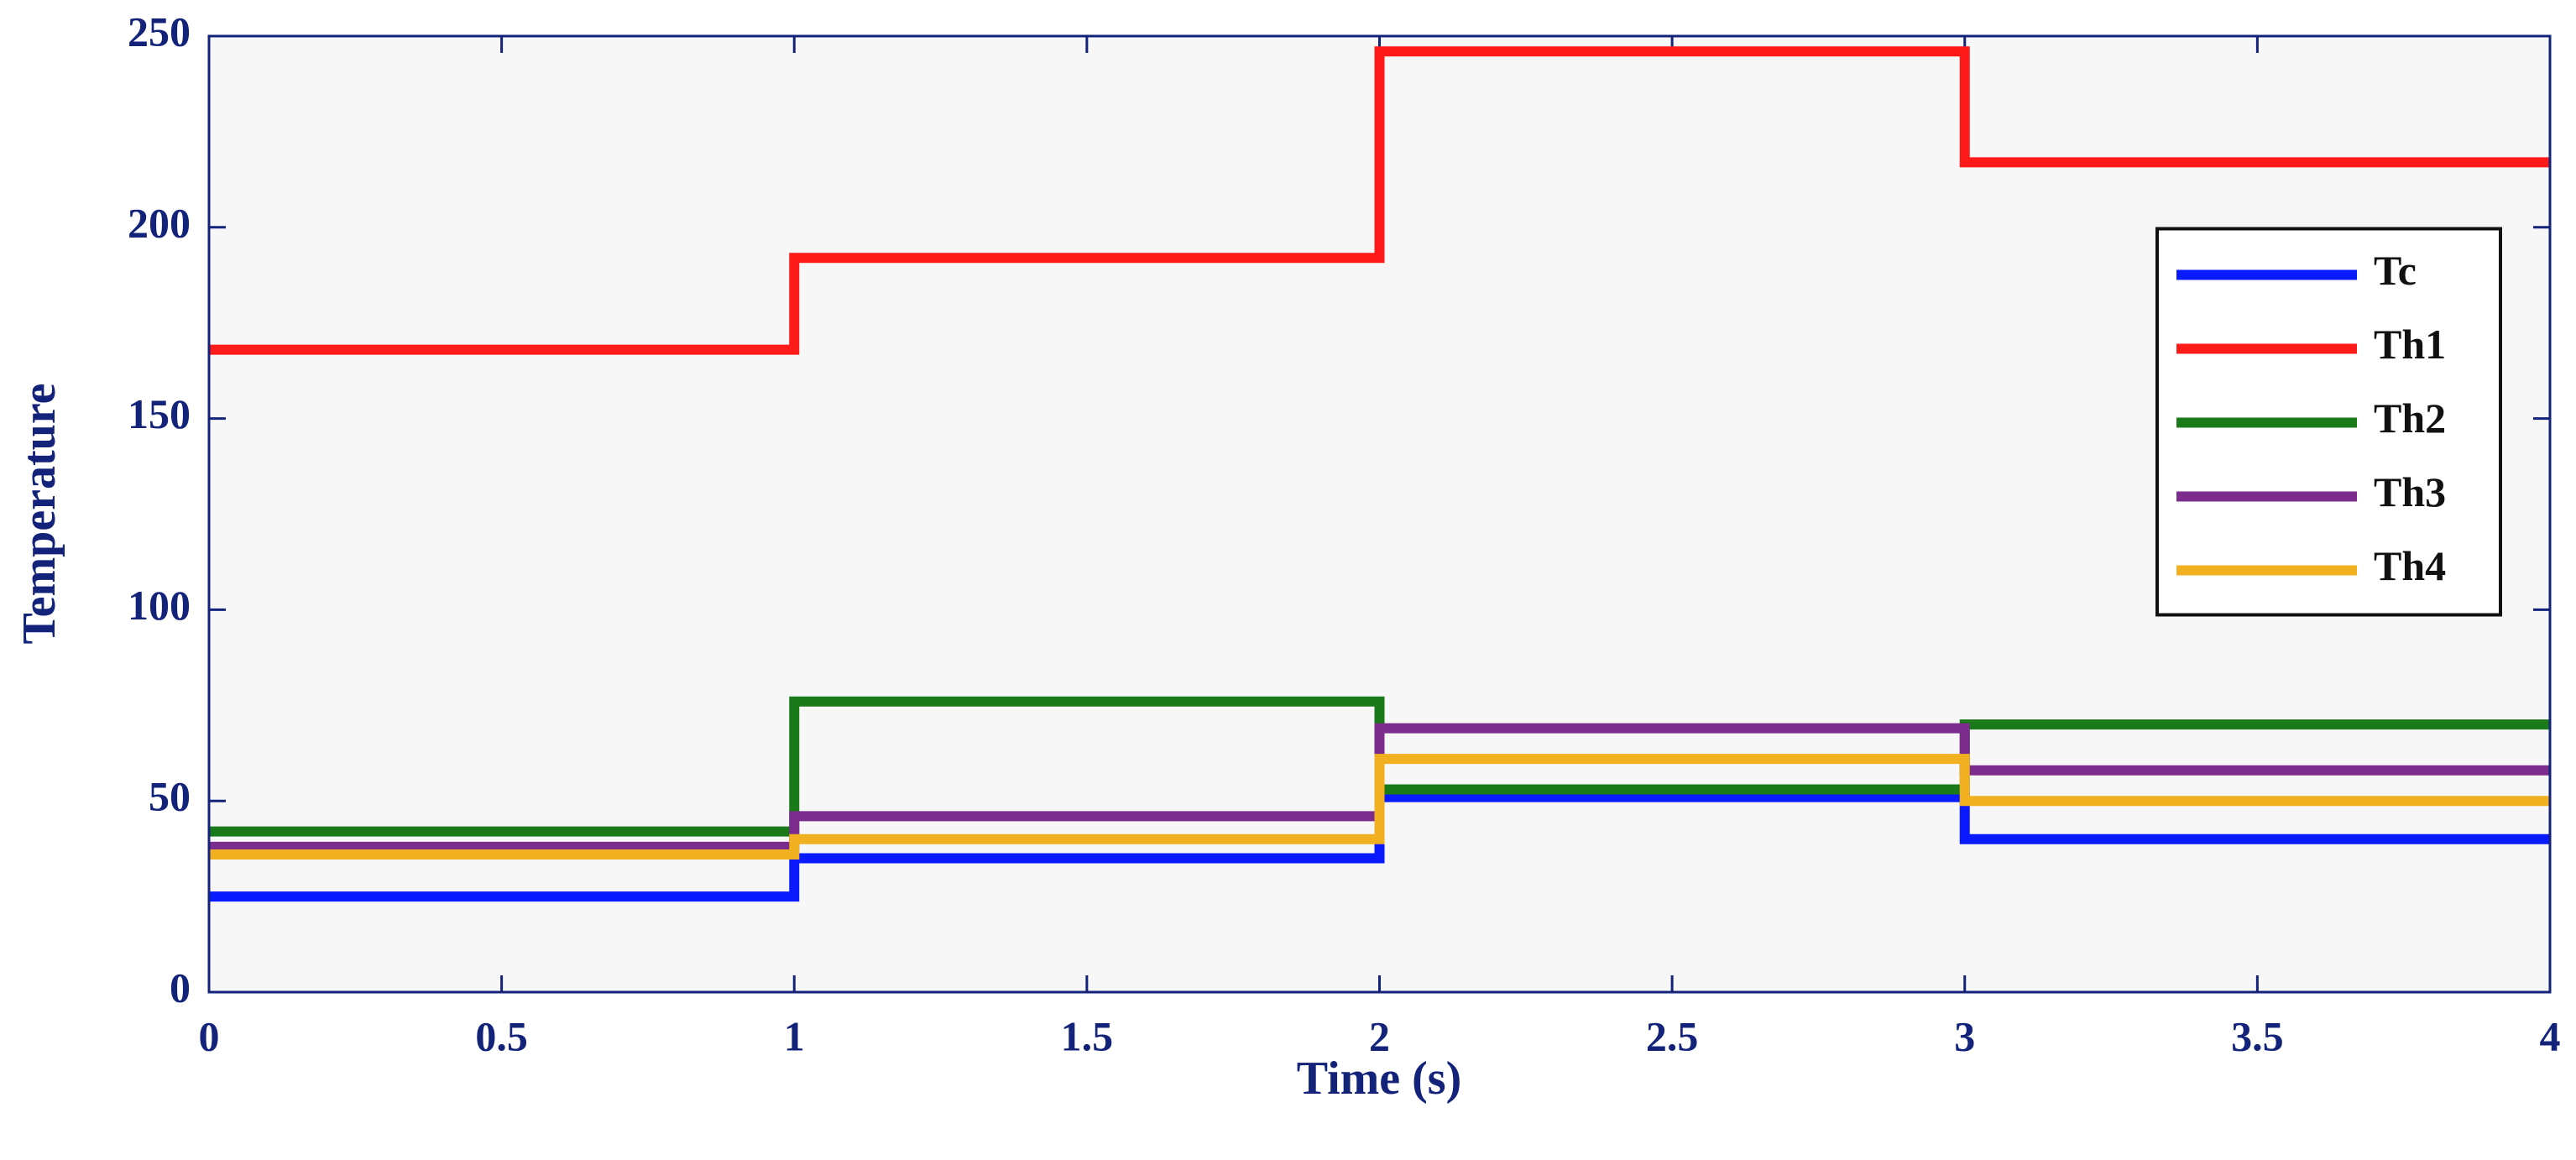 This screenshot has width=2576, height=1160. What do you see at coordinates (2410, 565) in the screenshot?
I see `legend-label: Th4` at bounding box center [2410, 565].